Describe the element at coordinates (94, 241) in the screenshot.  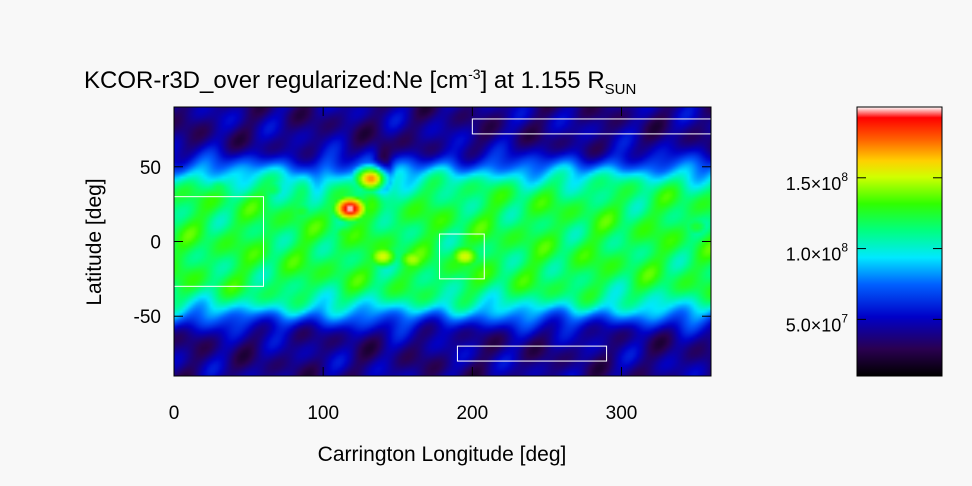
I see `y-axis-label: Latitude [deg]` at that location.